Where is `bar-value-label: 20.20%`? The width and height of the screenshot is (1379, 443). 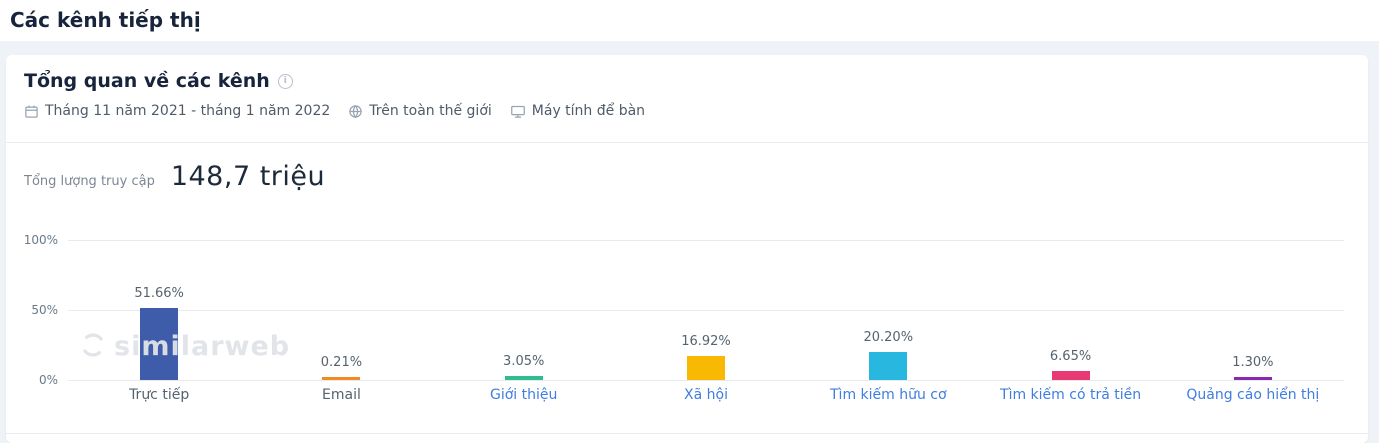
bar-value-label: 20.20% is located at coordinates (888, 337).